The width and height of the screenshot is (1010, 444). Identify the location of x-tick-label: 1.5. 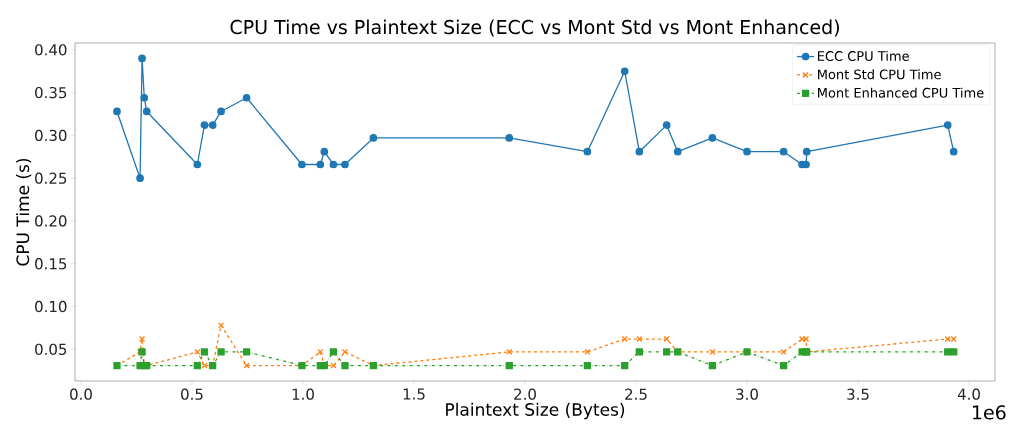
(414, 394).